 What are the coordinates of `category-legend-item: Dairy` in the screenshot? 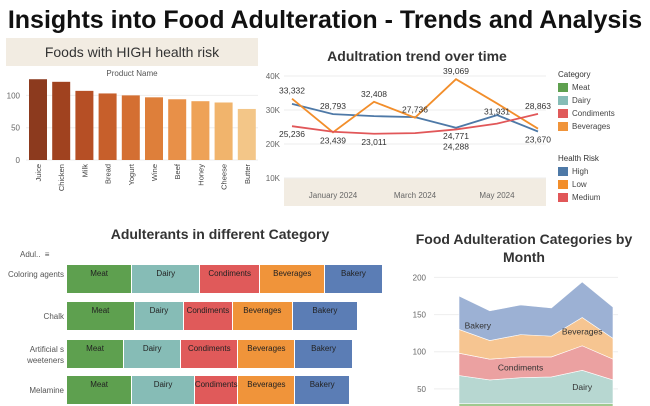 It's located at (603, 100).